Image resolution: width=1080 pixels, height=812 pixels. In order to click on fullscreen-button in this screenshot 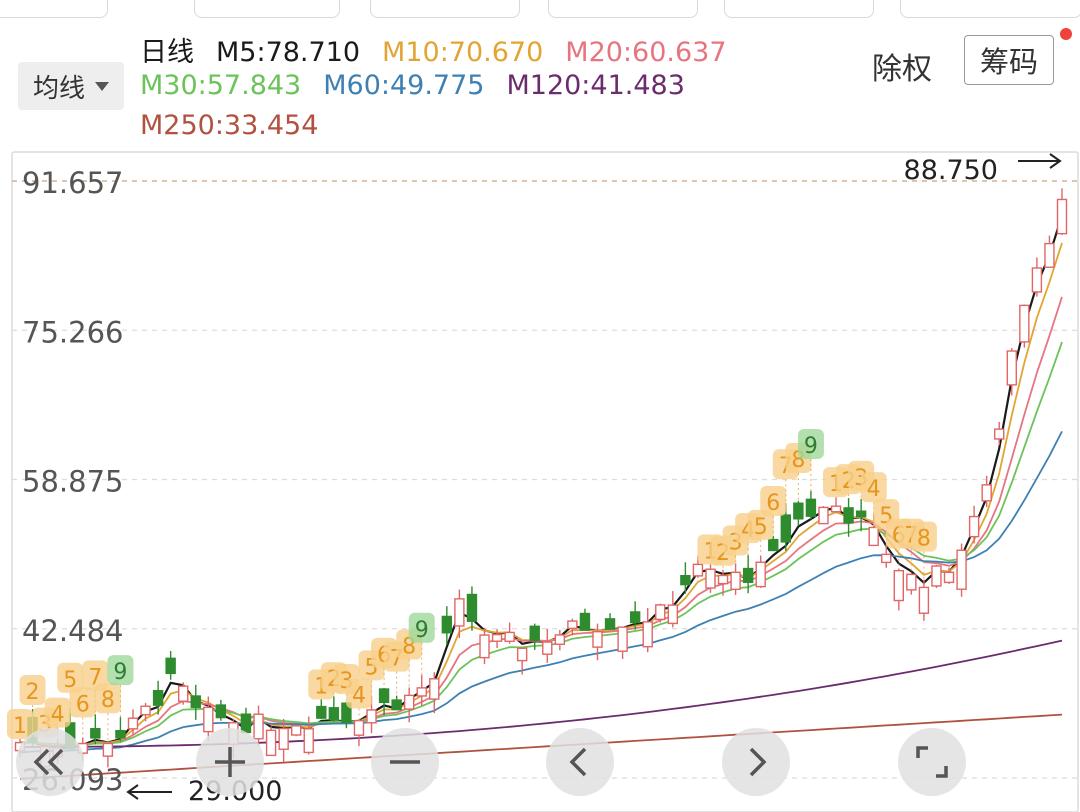, I will do `click(932, 762)`.